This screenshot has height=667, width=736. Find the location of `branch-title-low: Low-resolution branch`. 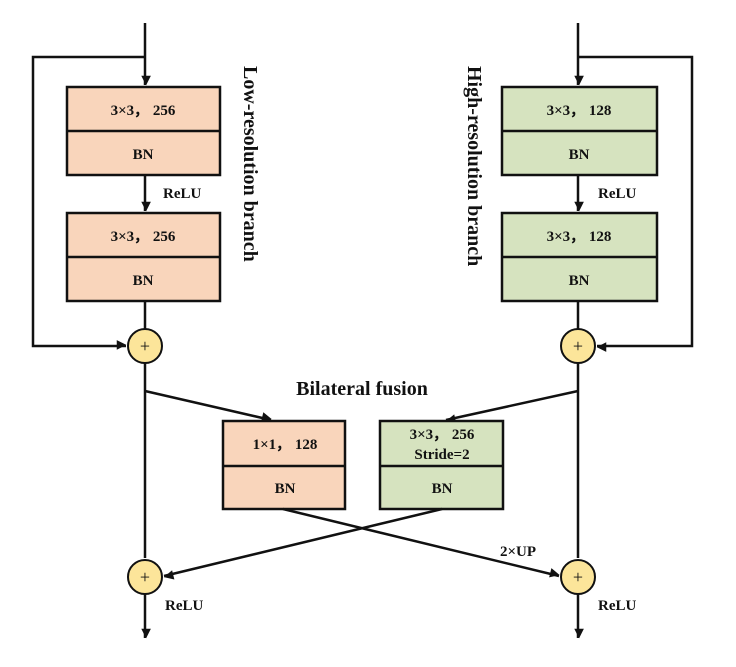

branch-title-low: Low-resolution branch is located at coordinates (250, 164).